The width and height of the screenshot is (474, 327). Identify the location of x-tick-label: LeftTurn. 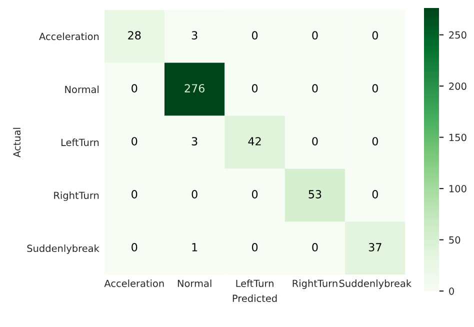
(255, 284).